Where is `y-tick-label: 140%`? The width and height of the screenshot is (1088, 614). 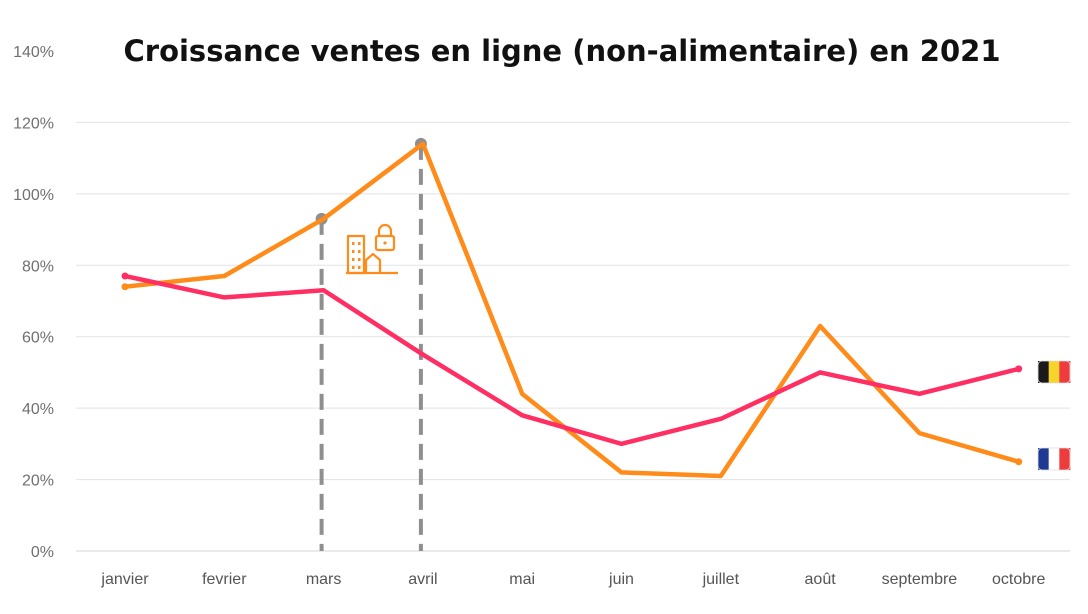
y-tick-label: 140% is located at coordinates (33, 52).